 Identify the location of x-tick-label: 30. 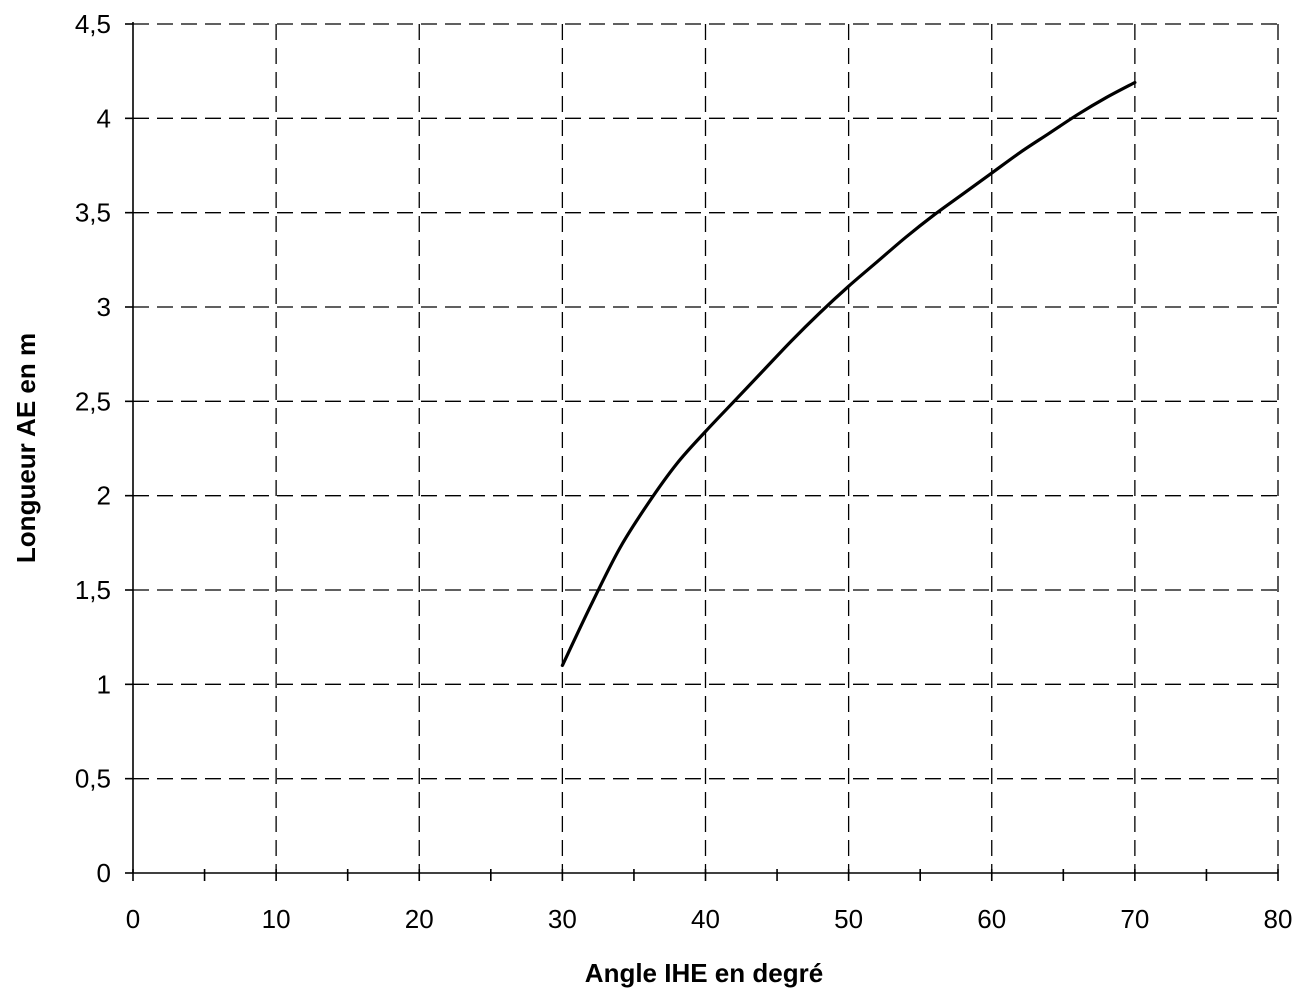
(562, 919).